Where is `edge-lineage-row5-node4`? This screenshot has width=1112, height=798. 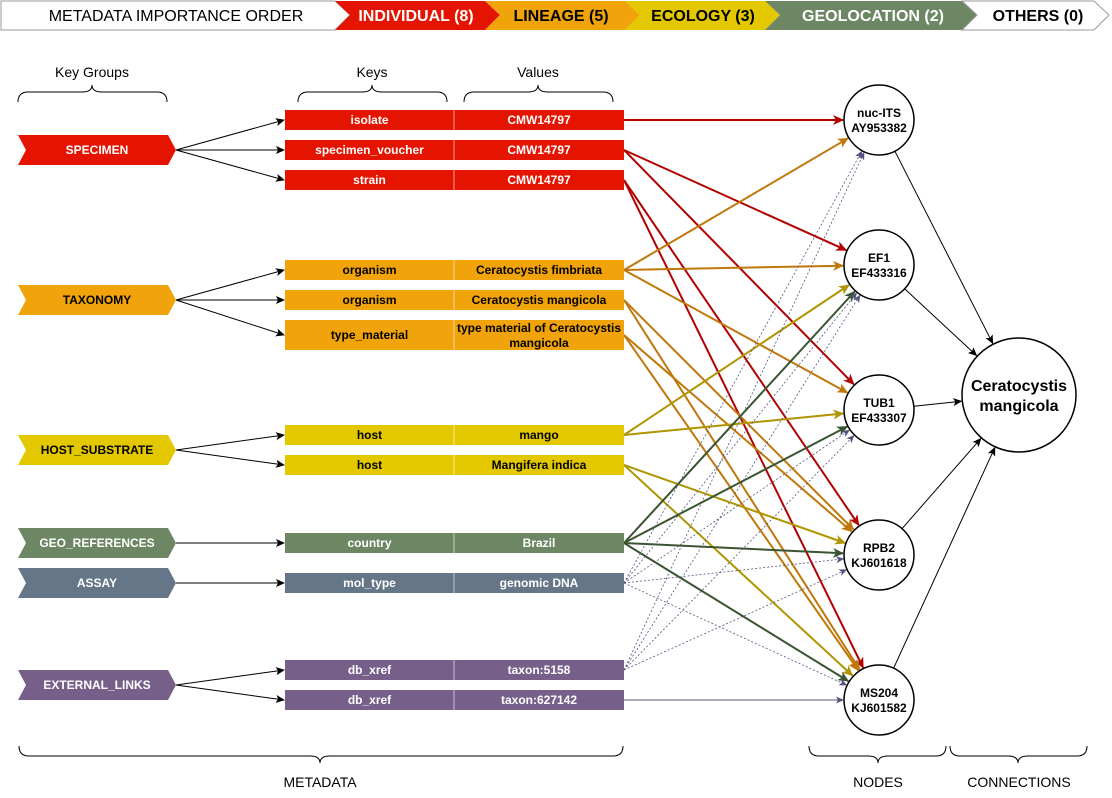 edge-lineage-row5-node4 is located at coordinates (741, 503).